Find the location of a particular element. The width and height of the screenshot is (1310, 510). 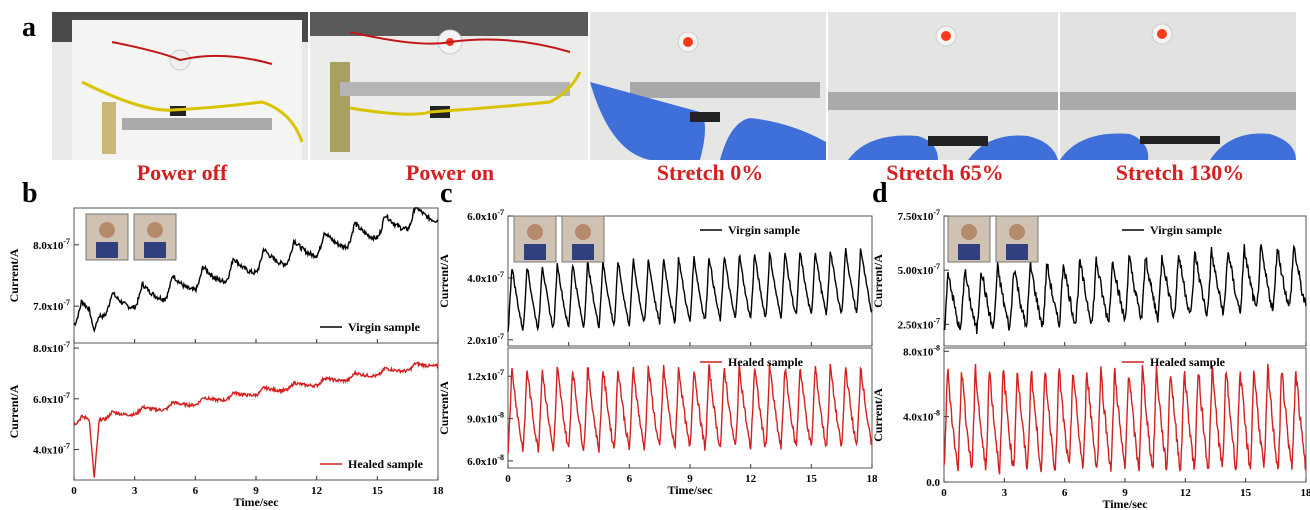

y-tick-label: 1.2x10⁻⁷ is located at coordinates (485, 375).